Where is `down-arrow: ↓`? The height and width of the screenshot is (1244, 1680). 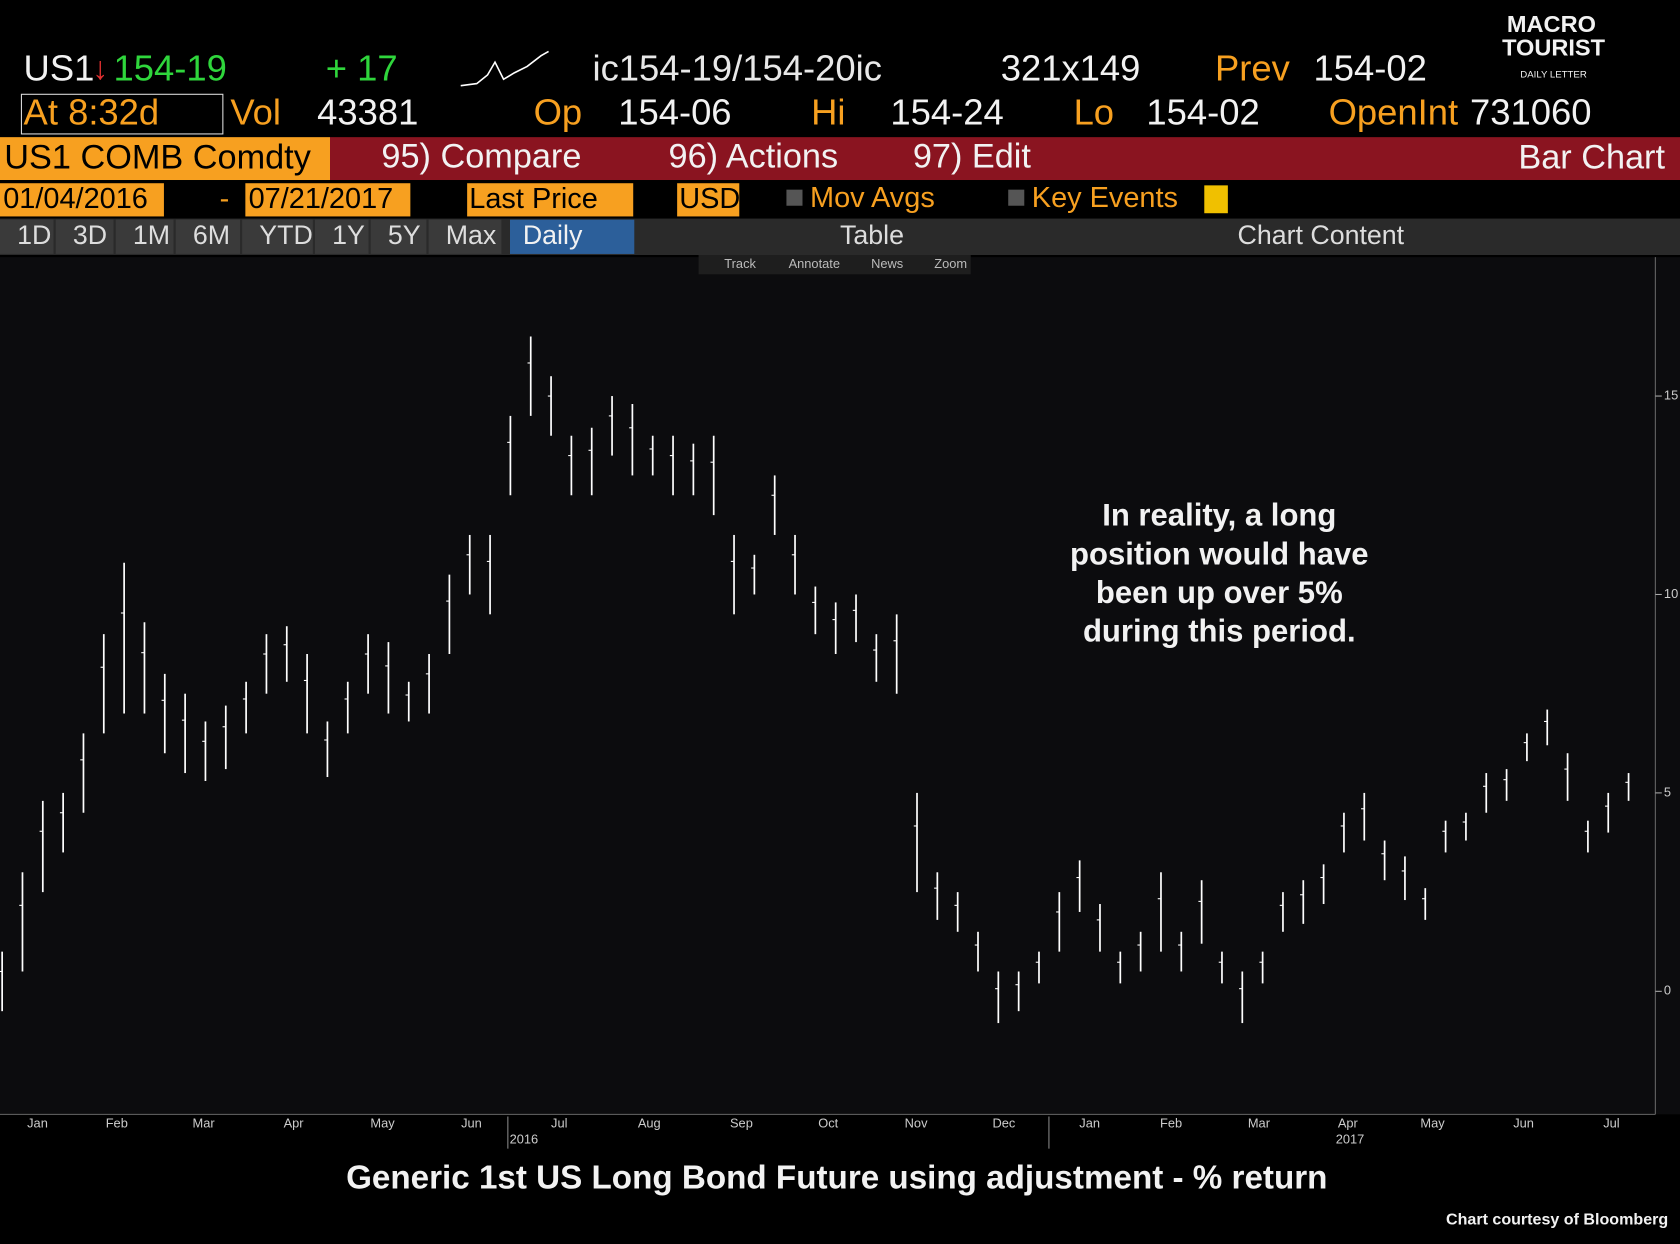
down-arrow: ↓ is located at coordinates (100, 68).